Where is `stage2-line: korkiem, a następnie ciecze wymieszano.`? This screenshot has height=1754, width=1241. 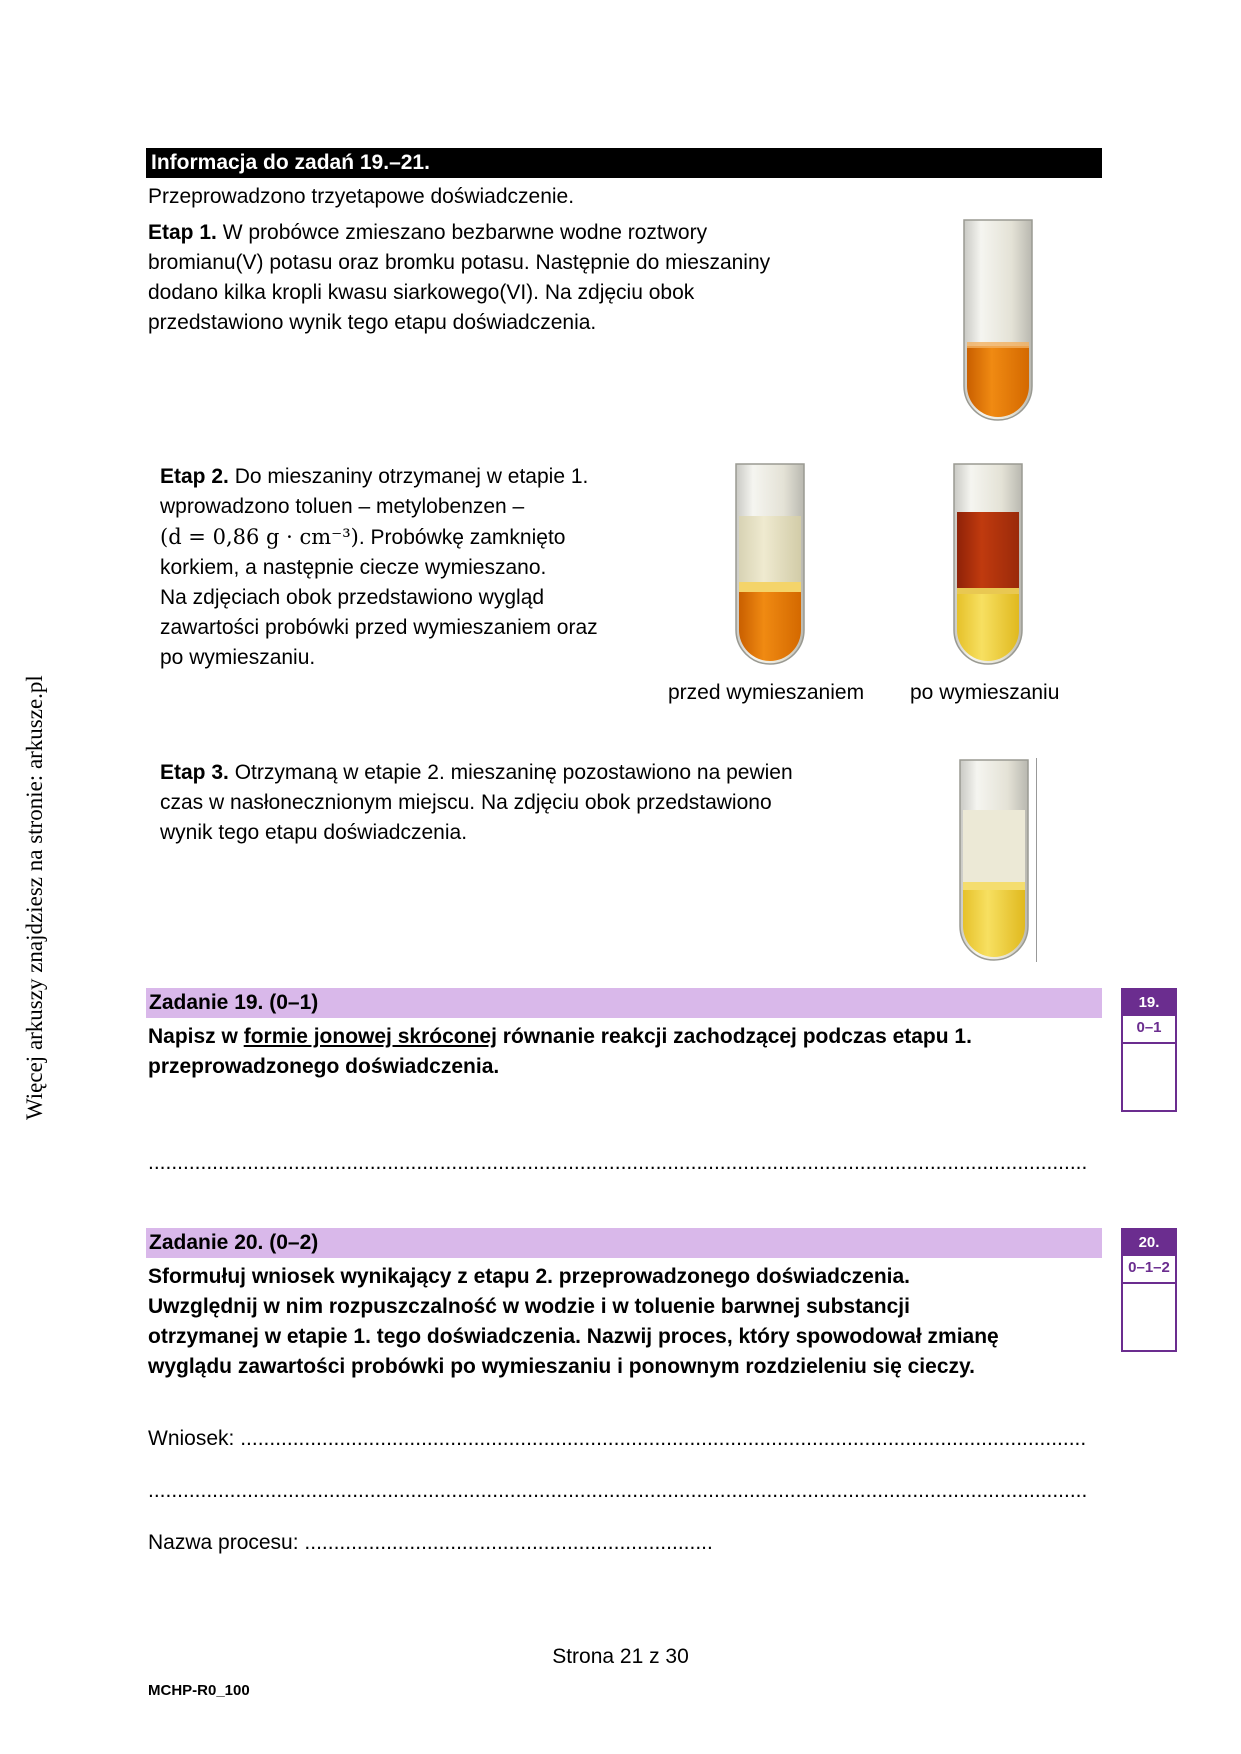
stage2-line: korkiem, a następnie ciecze wymieszano. is located at coordinates (353, 567).